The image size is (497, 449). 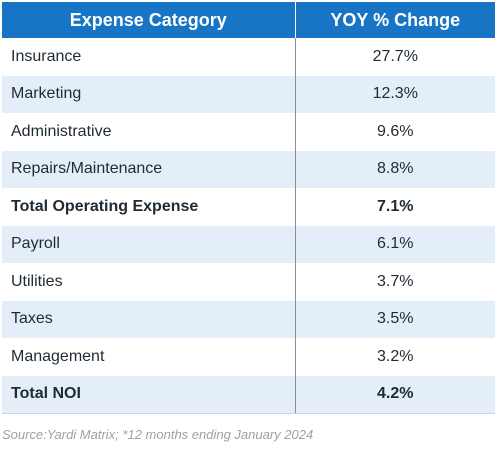 I want to click on yoy-change-cell: 7.1%, so click(x=394, y=207).